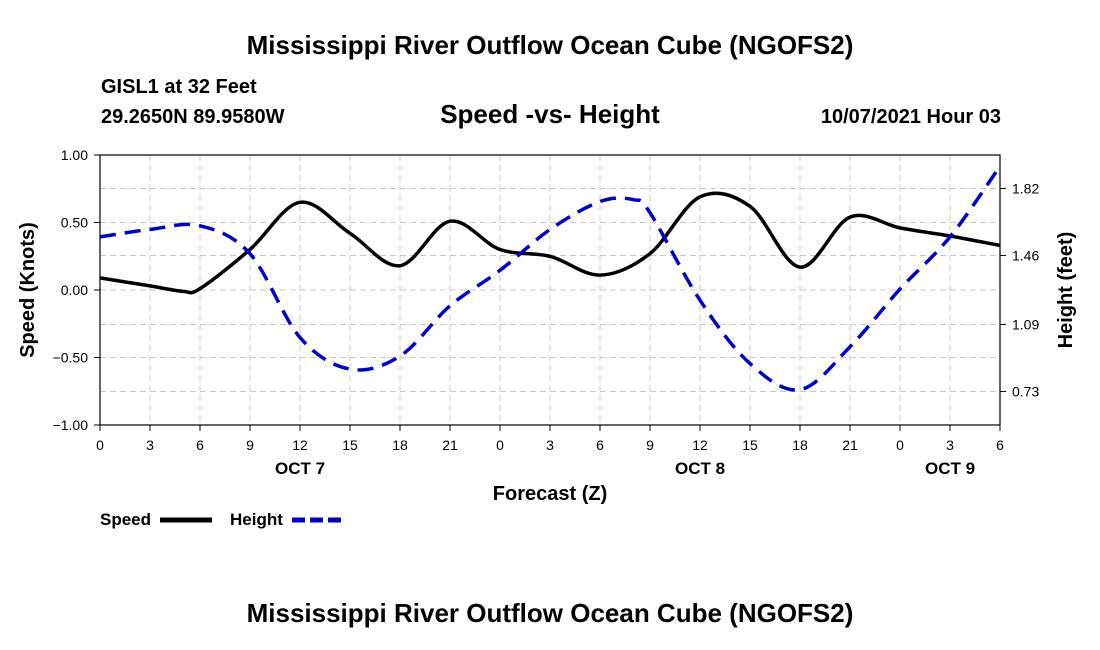 The image size is (1100, 650). I want to click on legend-height-label: Height, so click(256, 519).